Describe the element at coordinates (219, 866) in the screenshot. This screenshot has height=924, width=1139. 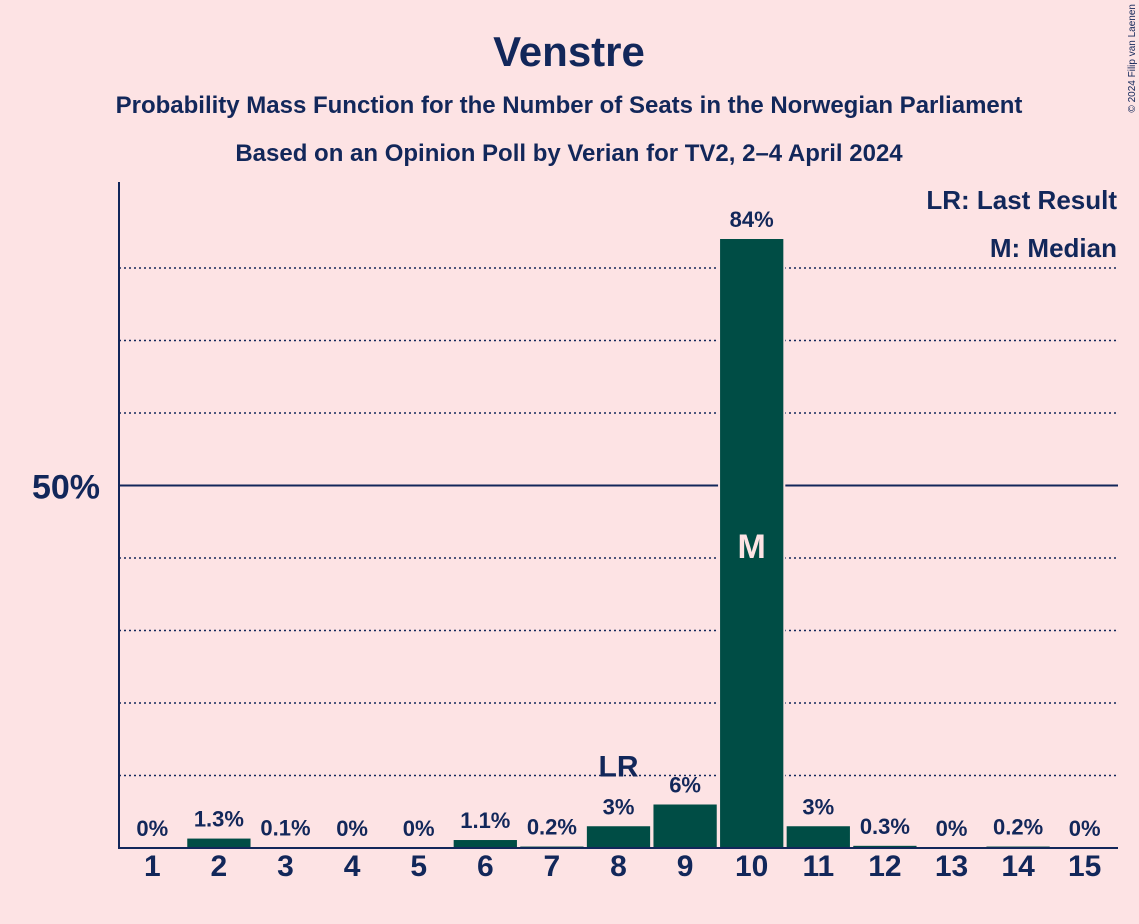
I see `x-tick-2: 2` at that location.